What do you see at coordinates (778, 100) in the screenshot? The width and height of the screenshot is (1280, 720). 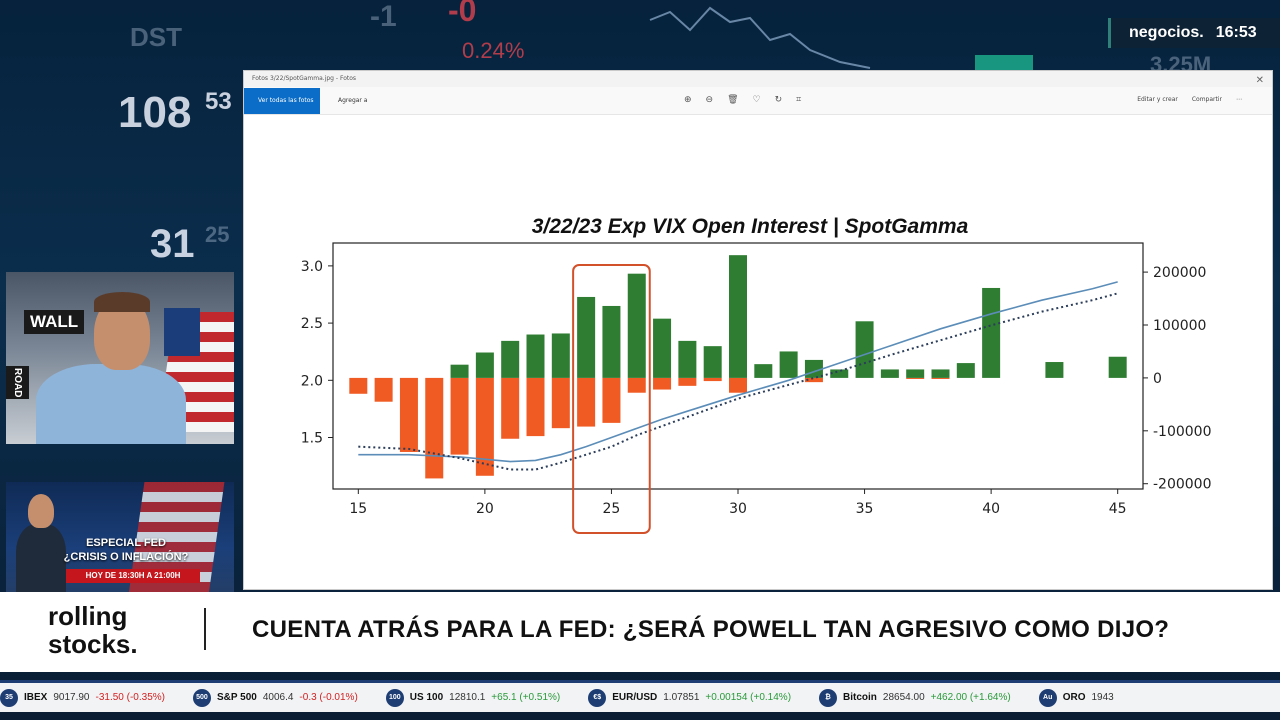 I see `rotate-icon: ↻` at bounding box center [778, 100].